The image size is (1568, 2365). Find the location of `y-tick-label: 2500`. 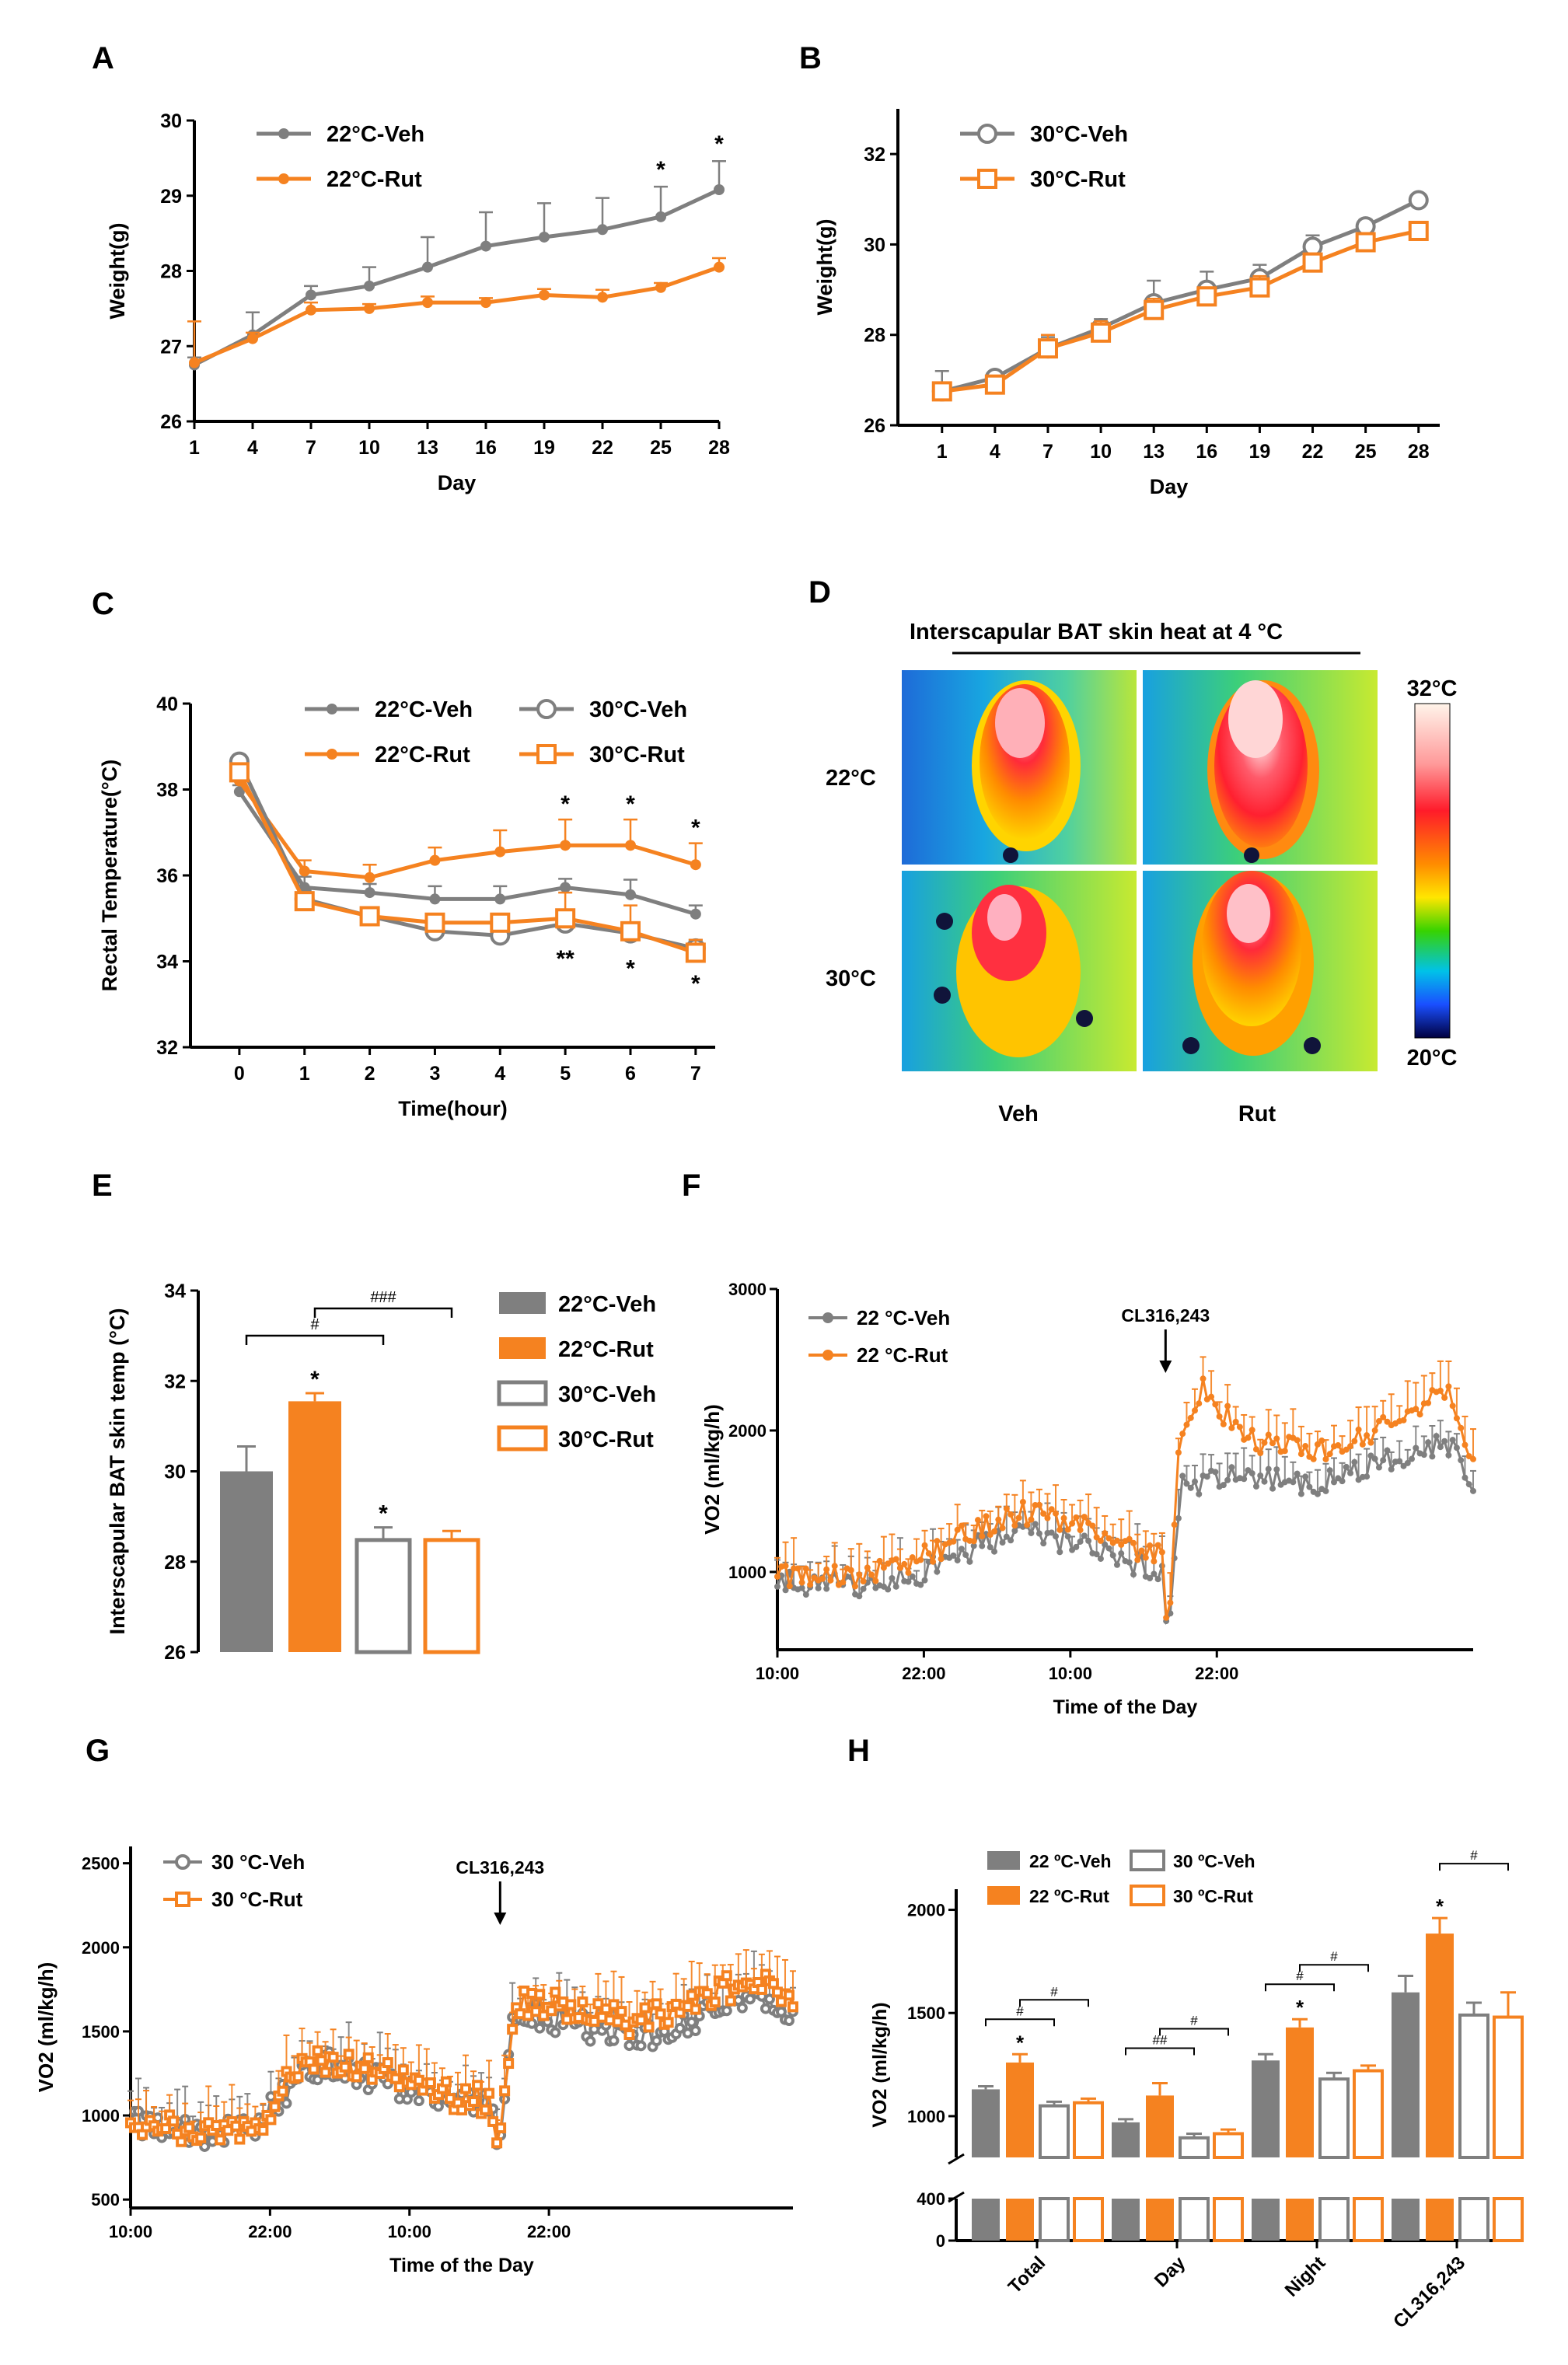

y-tick-label: 2500 is located at coordinates (101, 1864).